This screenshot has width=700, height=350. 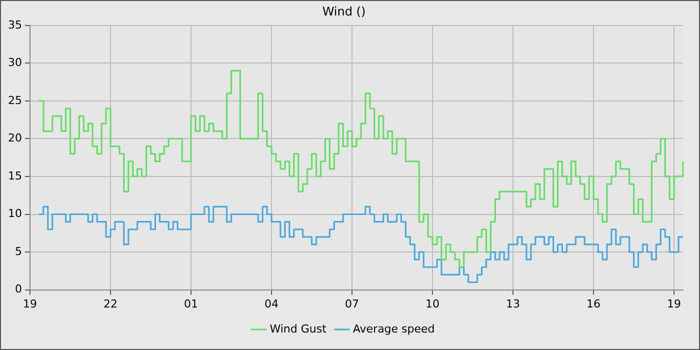 I want to click on y-tick-label: 35, so click(x=15, y=25).